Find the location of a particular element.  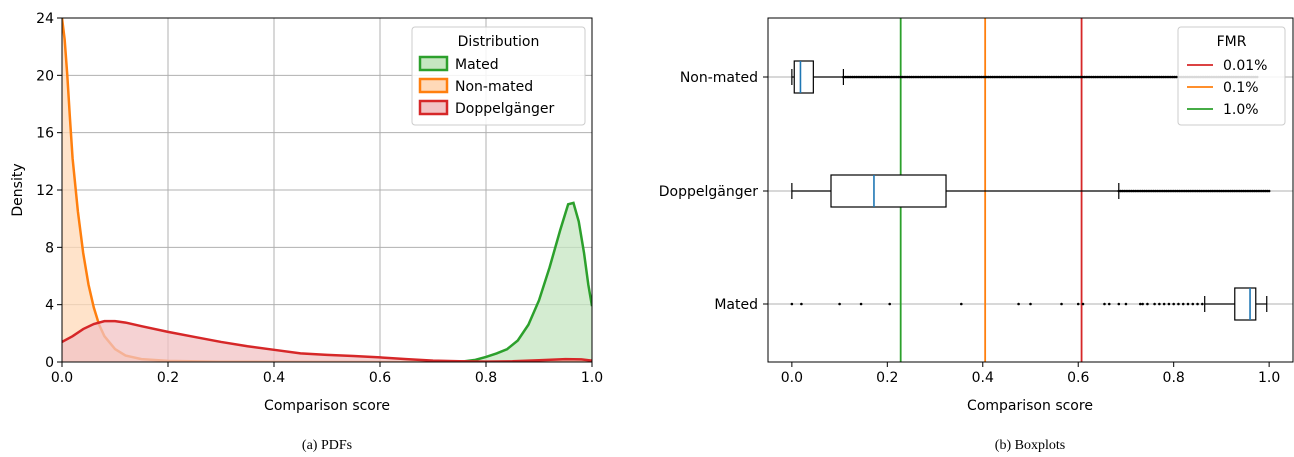

fmr-legend-label: 0.1% is located at coordinates (1241, 88).